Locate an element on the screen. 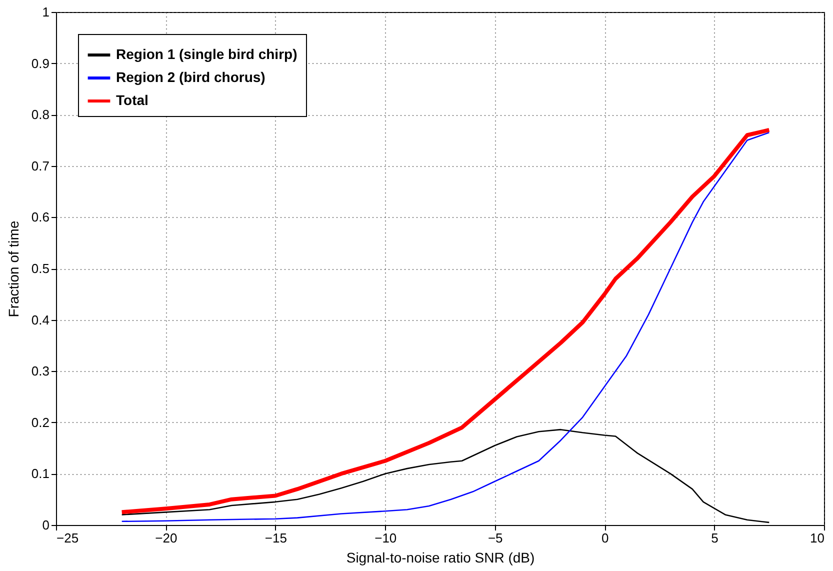 This screenshot has width=833, height=571. x-tick-label: 5 is located at coordinates (714, 538).